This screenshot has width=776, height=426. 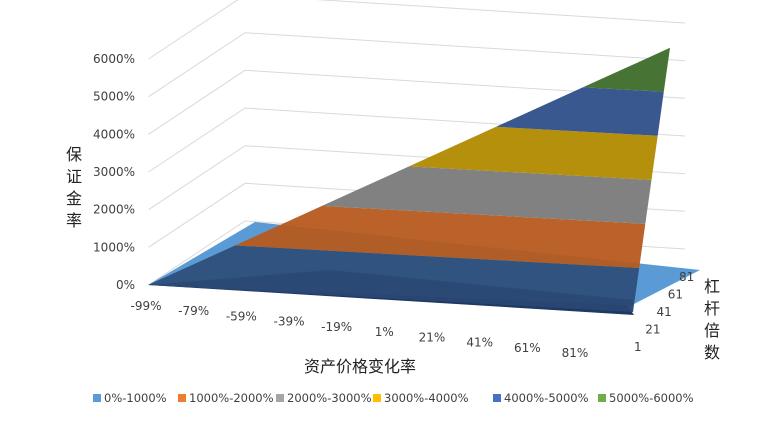 I want to click on depth-tick-label: 41, so click(x=664, y=312).